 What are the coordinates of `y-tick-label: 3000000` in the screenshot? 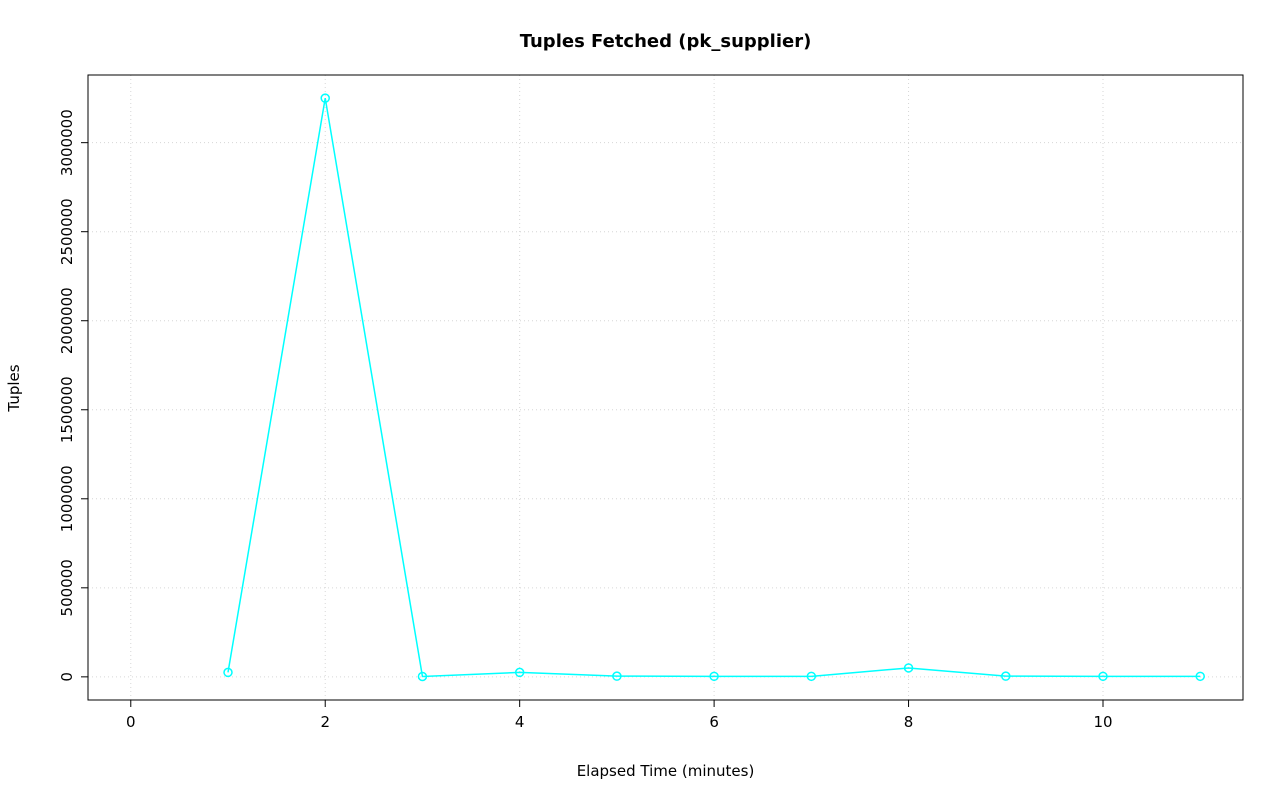 It's located at (67, 142).